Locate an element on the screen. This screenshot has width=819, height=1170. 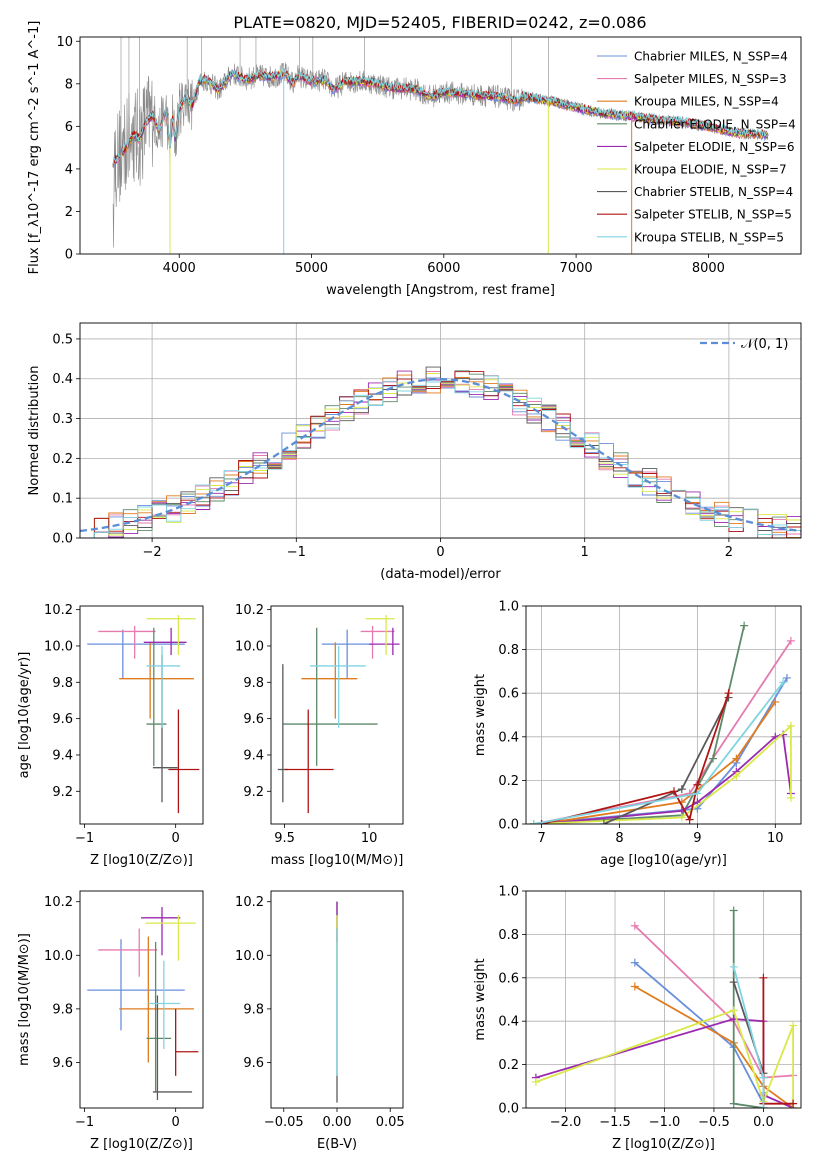
x-tick-label: 9 is located at coordinates (697, 838).